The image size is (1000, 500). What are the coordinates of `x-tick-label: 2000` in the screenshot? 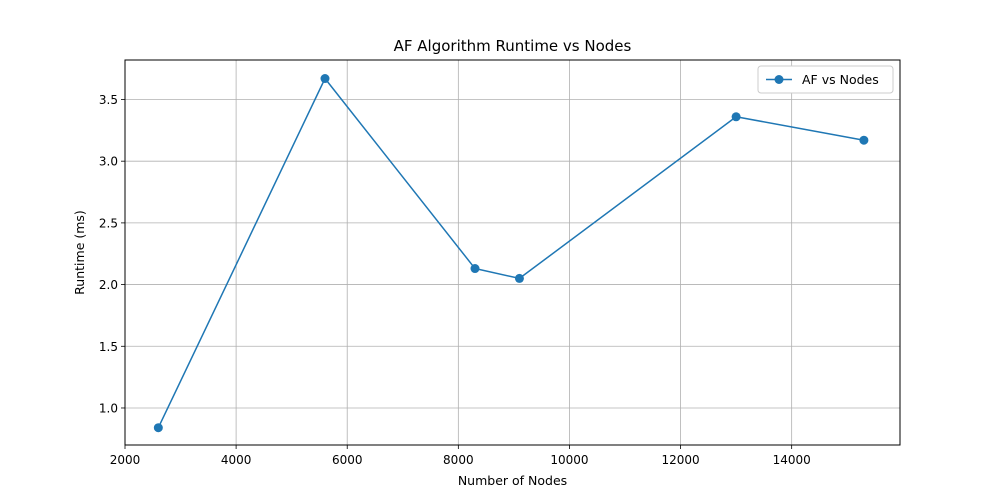 It's located at (125, 460).